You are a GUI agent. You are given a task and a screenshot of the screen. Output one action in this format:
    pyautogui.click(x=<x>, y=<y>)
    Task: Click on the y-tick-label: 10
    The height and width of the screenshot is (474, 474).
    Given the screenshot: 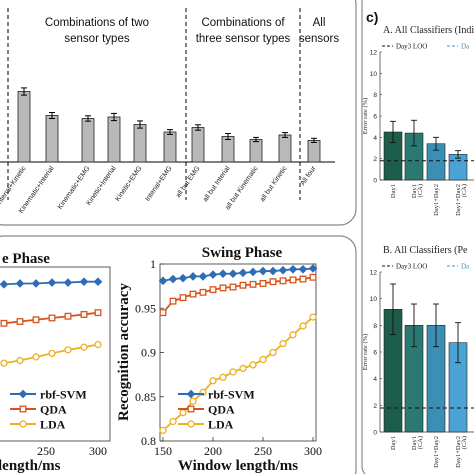 What is the action you would take?
    pyautogui.click(x=374, y=74)
    